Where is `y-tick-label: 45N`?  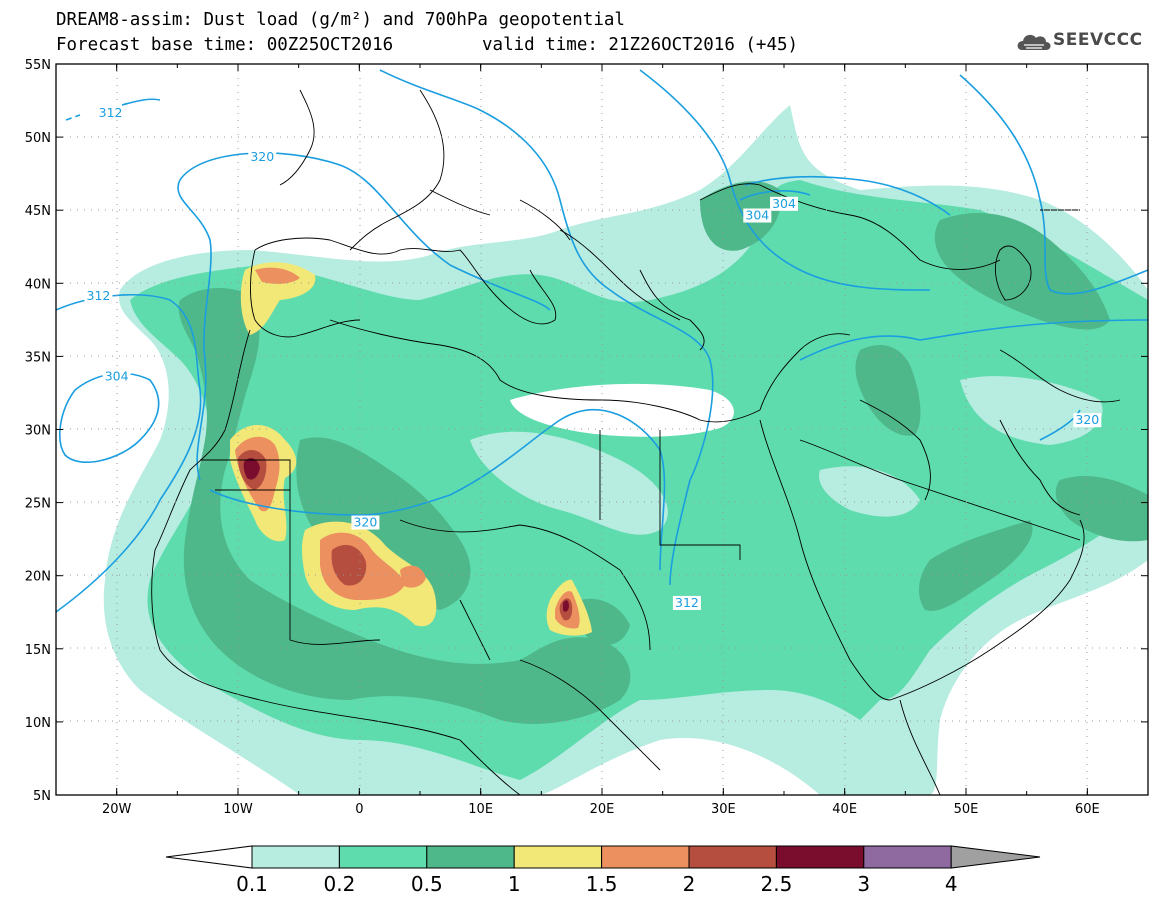
y-tick-label: 45N is located at coordinates (38, 211).